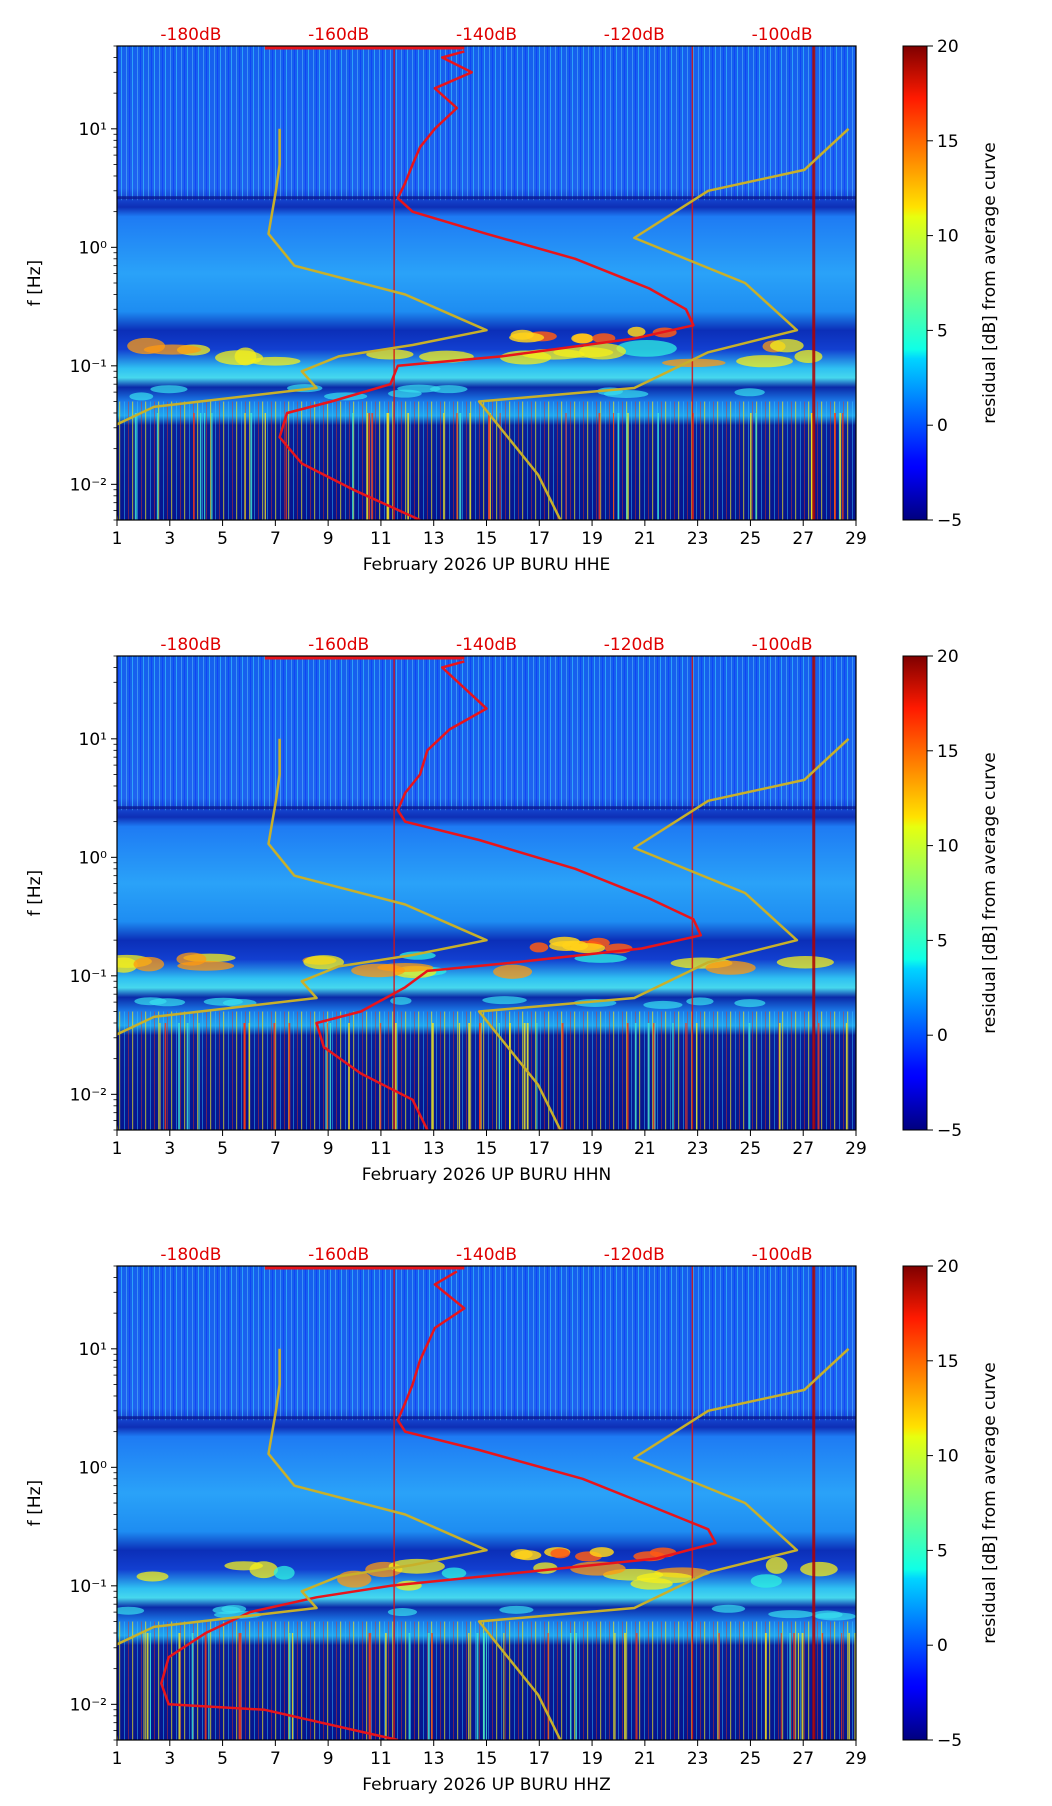  Describe the element at coordinates (302, 324) in the screenshot. I see `nlnm-curve` at that location.